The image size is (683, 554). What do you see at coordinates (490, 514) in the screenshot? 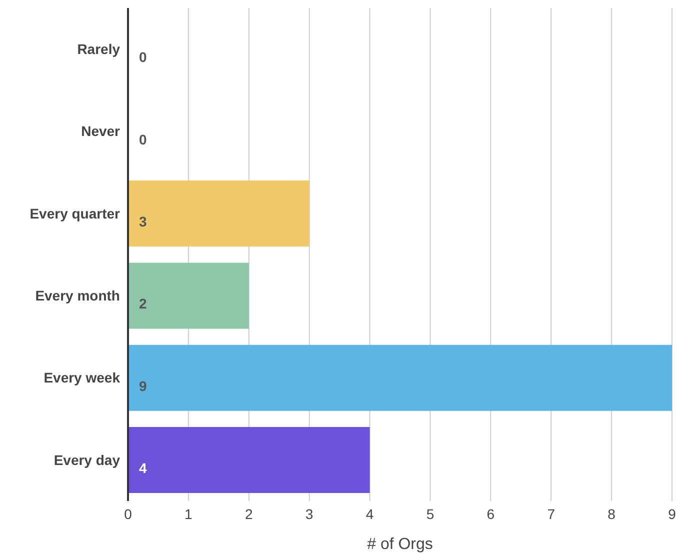
I see `x-tick-label: 6` at bounding box center [490, 514].